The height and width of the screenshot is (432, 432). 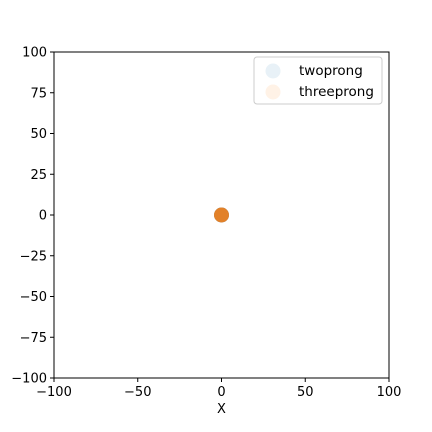 What do you see at coordinates (54, 392) in the screenshot?
I see `x-tick-label: −100` at bounding box center [54, 392].